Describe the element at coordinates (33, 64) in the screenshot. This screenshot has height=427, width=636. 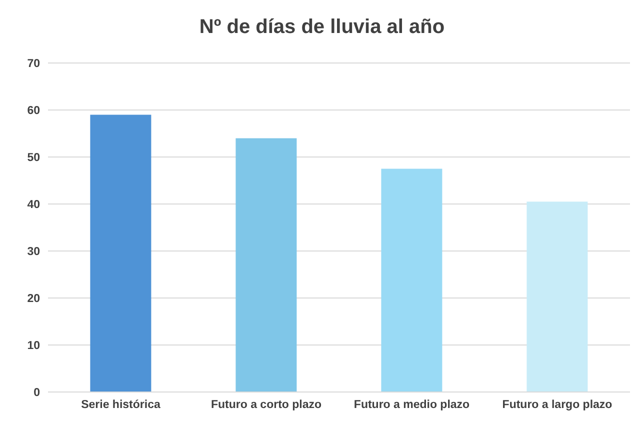
I see `y-tick-label: 70` at that location.